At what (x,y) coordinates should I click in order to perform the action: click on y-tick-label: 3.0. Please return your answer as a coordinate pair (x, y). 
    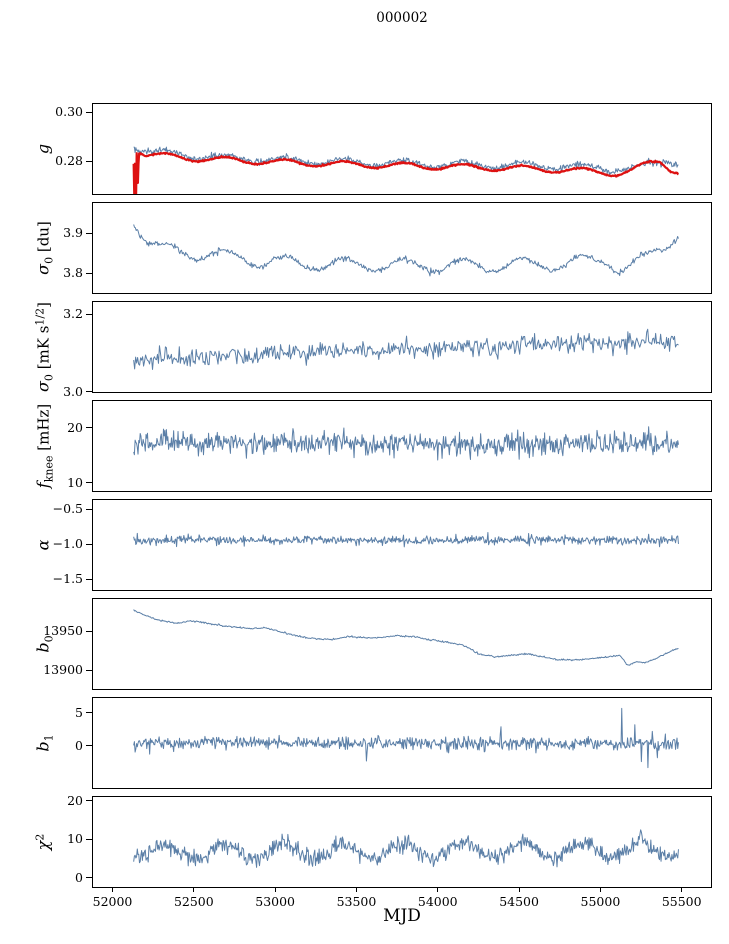
    Looking at the image, I should click on (73, 391).